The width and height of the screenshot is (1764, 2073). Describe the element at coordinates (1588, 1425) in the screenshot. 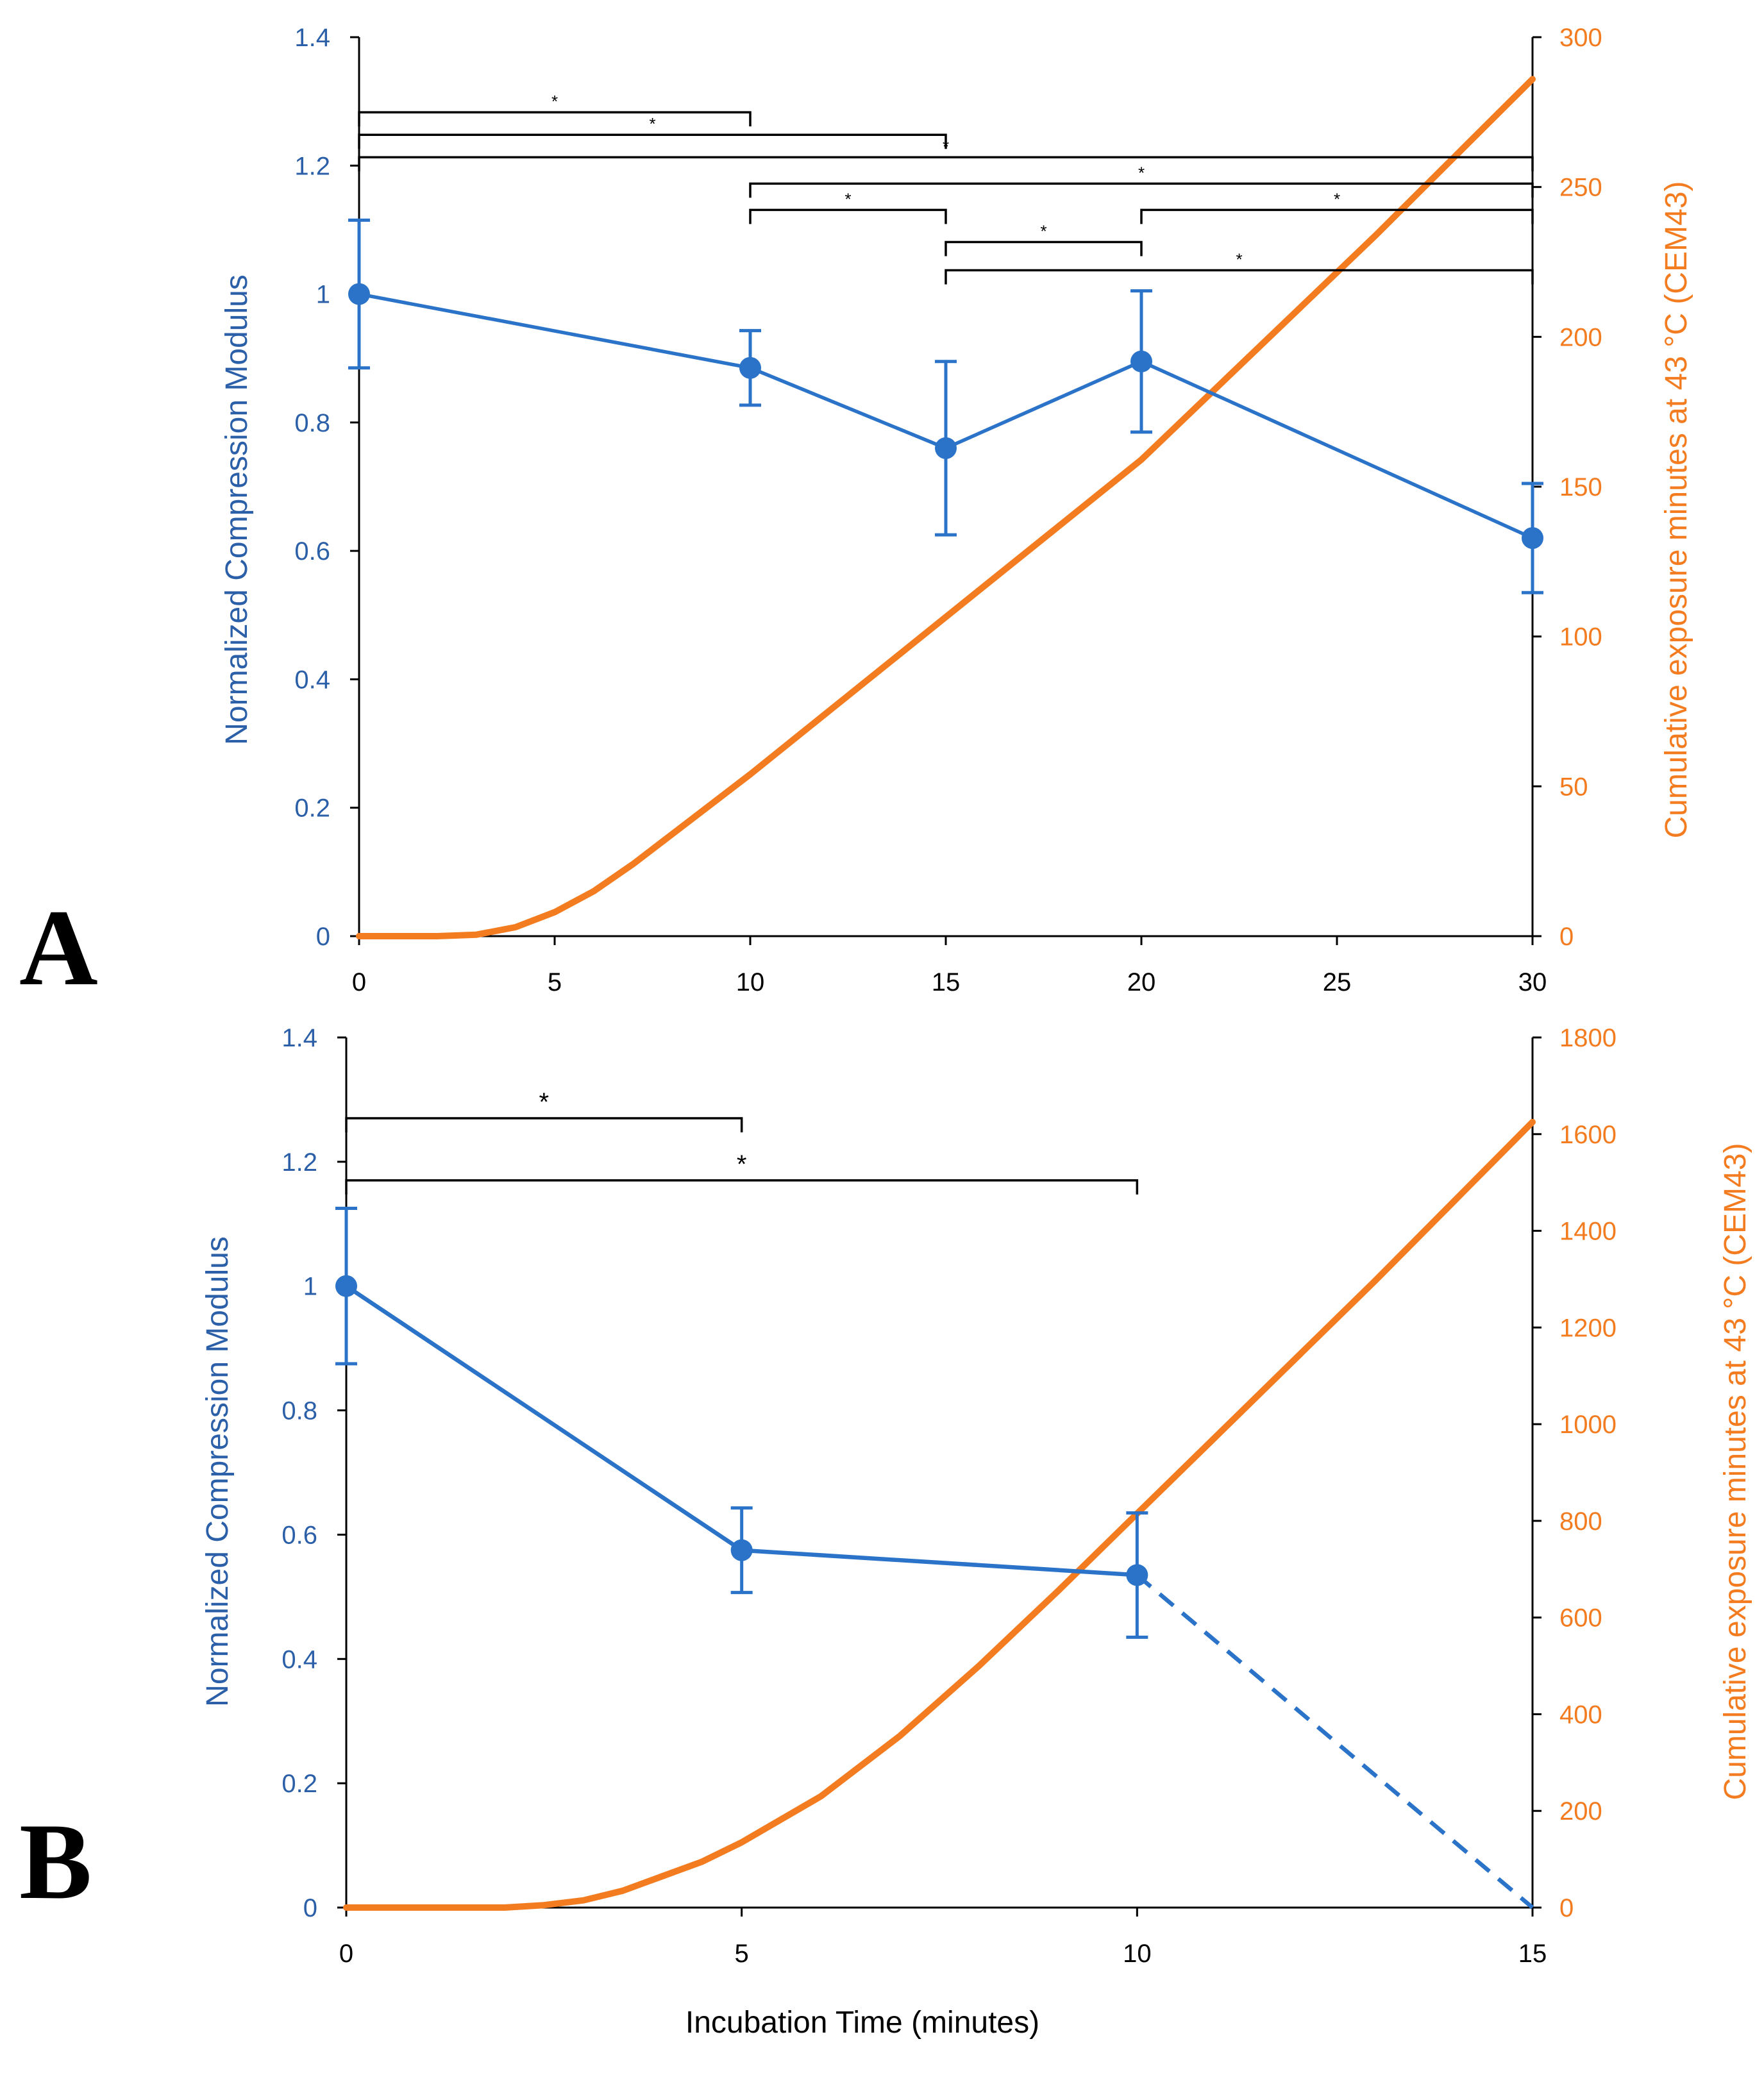

I see `y-right-tick-label: 1000` at that location.